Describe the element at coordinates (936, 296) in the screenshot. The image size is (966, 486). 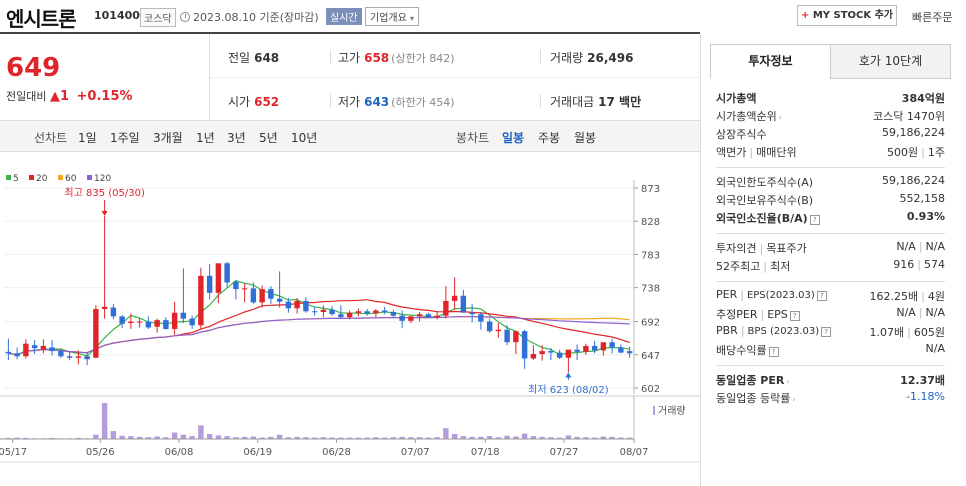
I see `info-value-text-2: 4원` at that location.